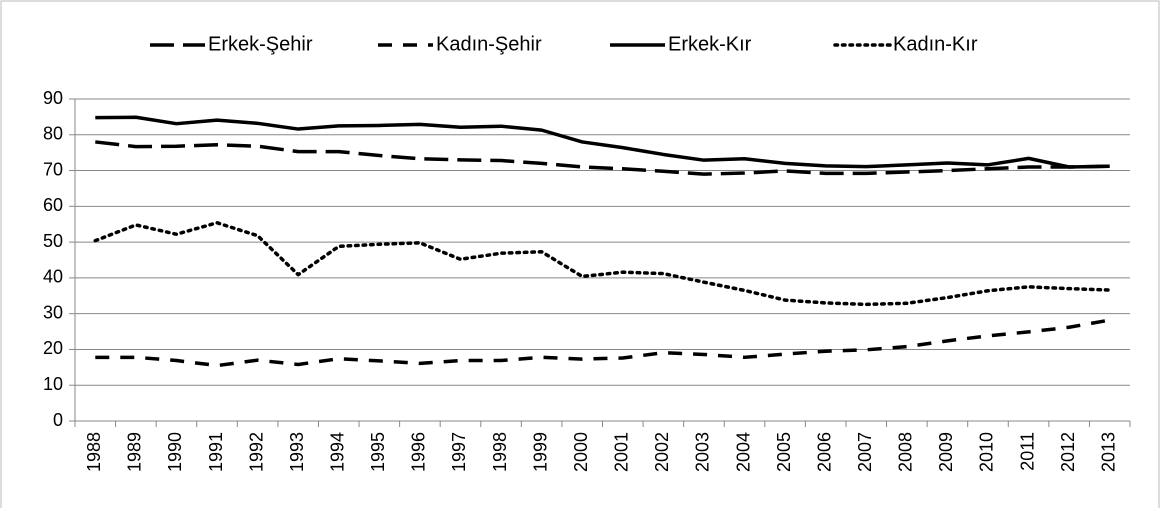 The width and height of the screenshot is (1161, 508). What do you see at coordinates (53, 348) in the screenshot?
I see `y-tick-label: 20` at bounding box center [53, 348].